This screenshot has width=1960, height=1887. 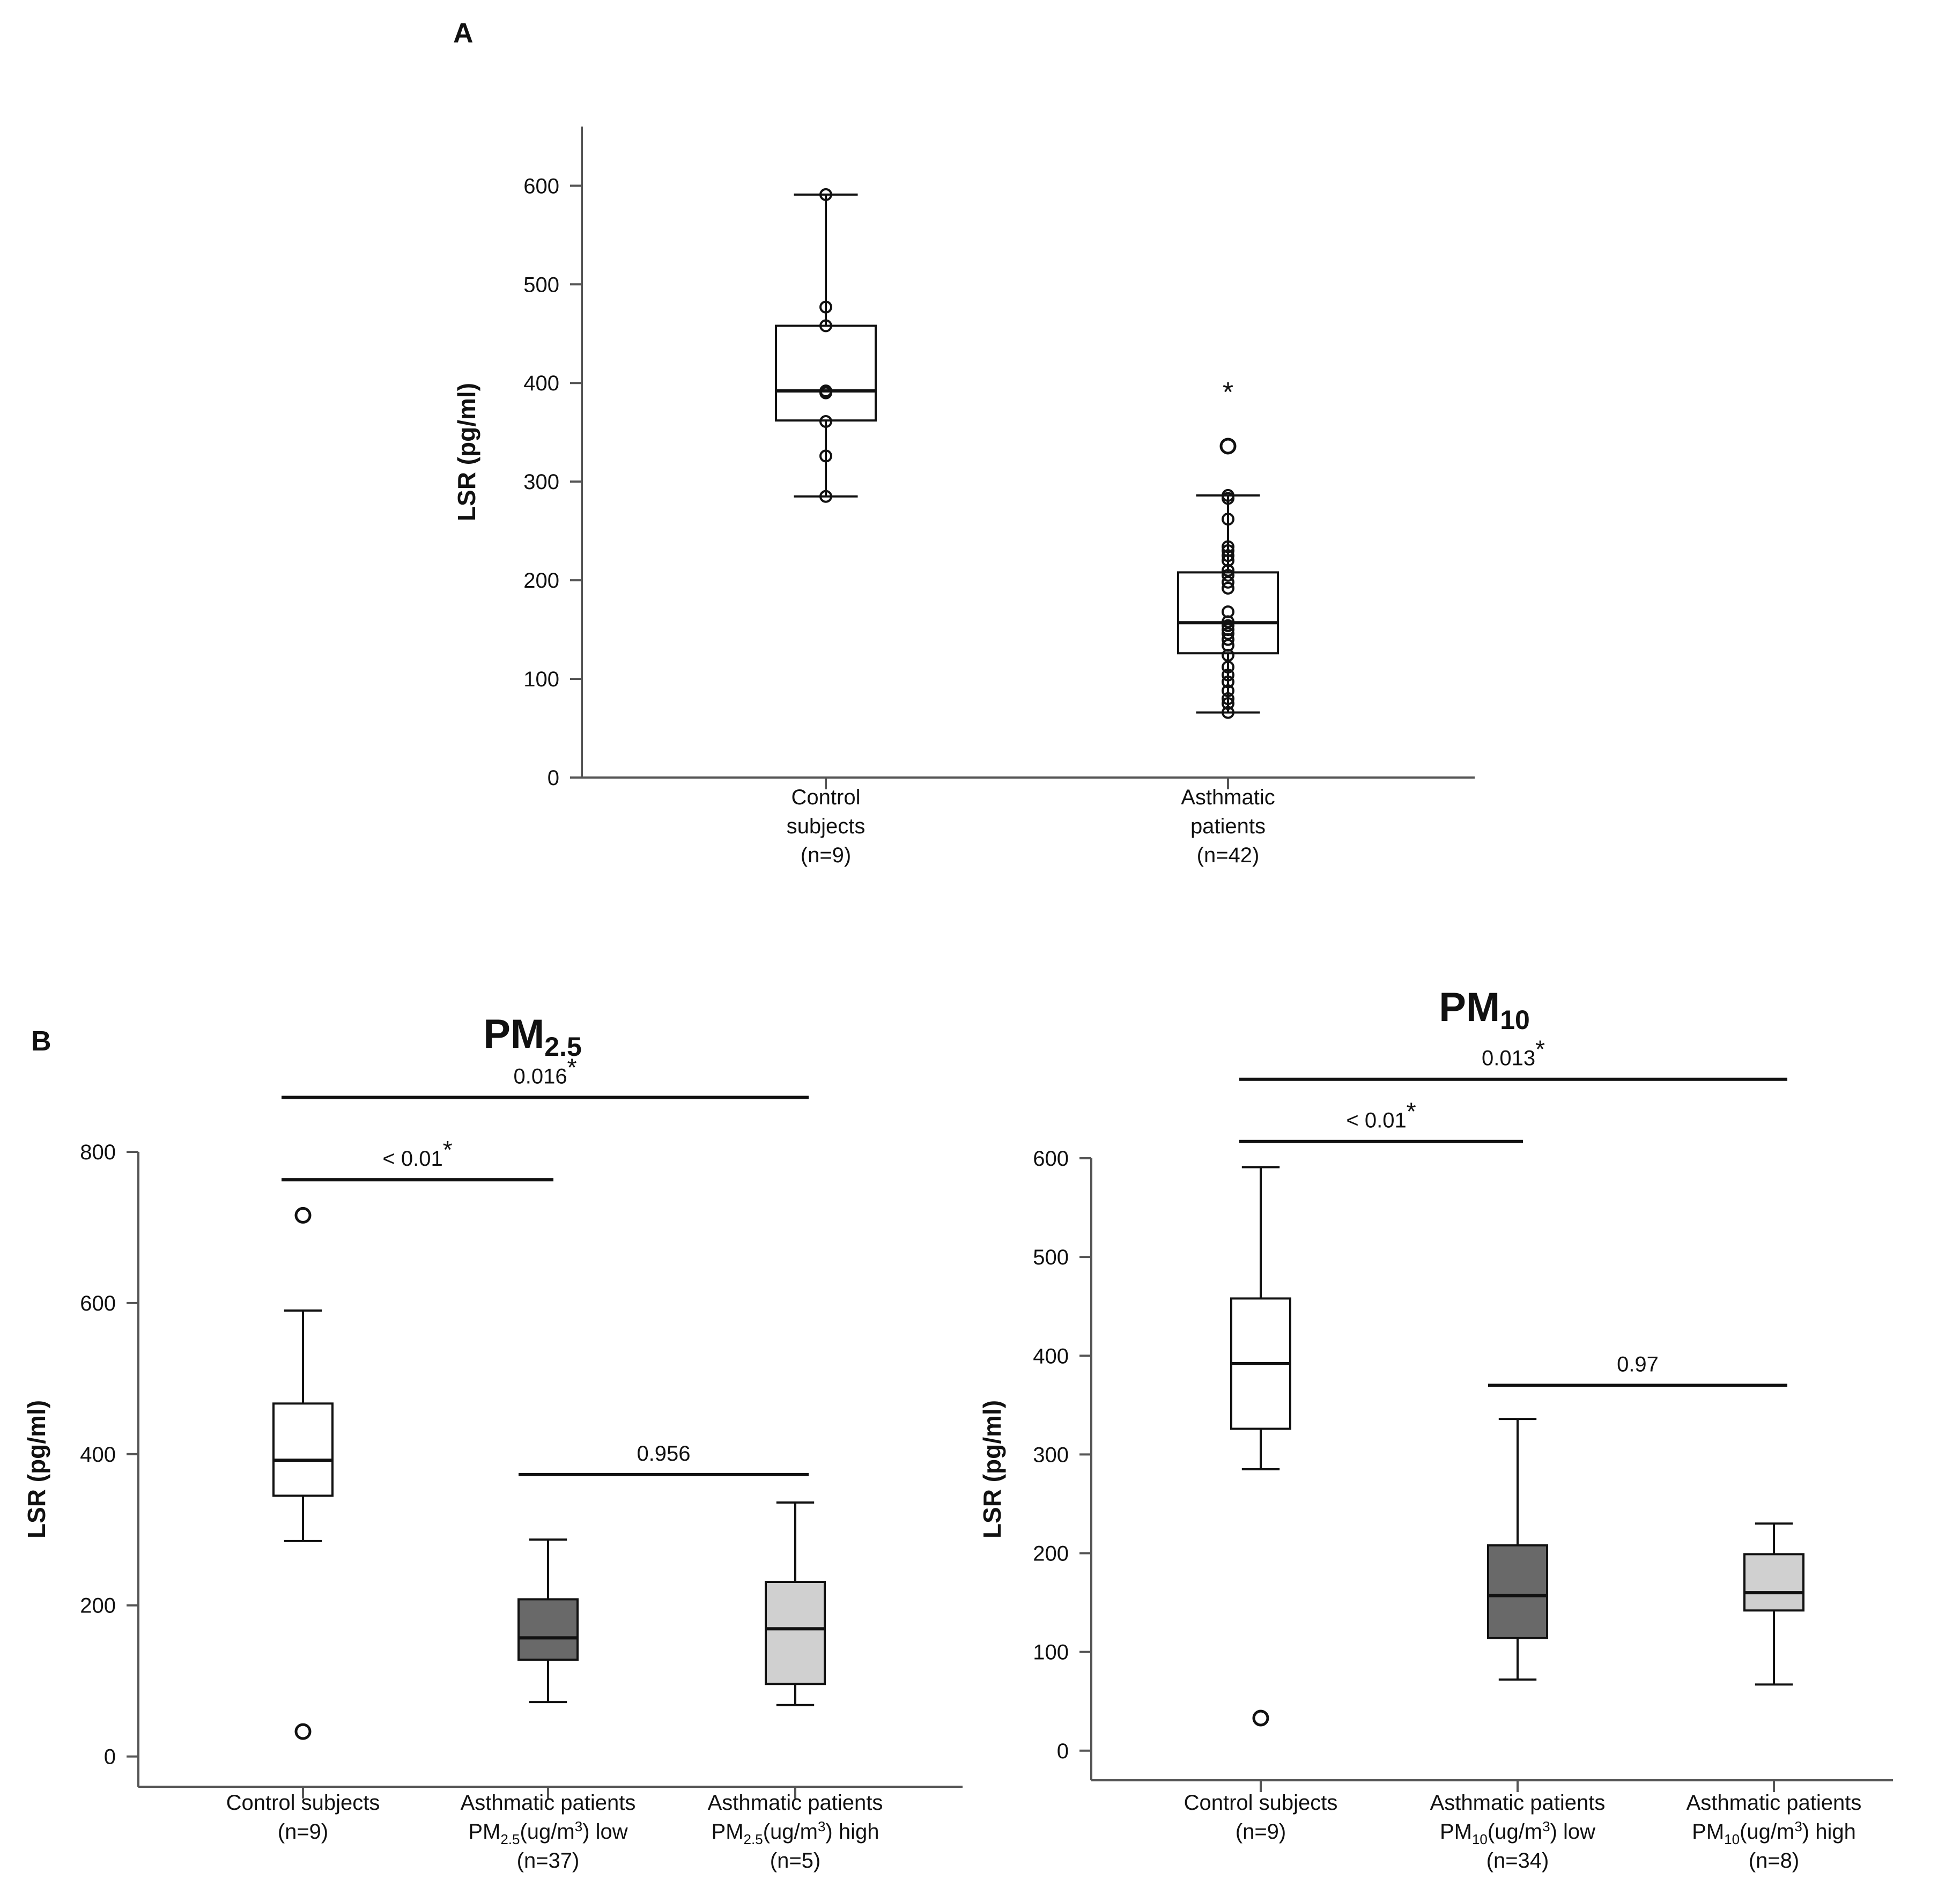 I want to click on chart-a-group-2-label-line-2: patients, so click(x=1228, y=827).